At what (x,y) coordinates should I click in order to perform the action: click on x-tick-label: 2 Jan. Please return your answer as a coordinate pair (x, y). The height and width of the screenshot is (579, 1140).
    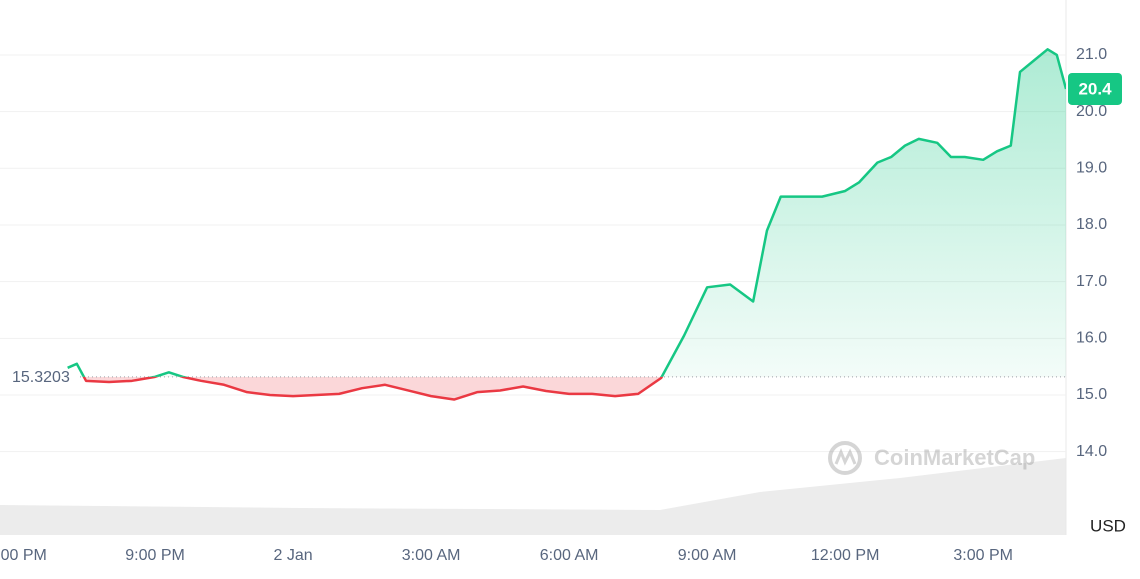
    Looking at the image, I should click on (292, 555).